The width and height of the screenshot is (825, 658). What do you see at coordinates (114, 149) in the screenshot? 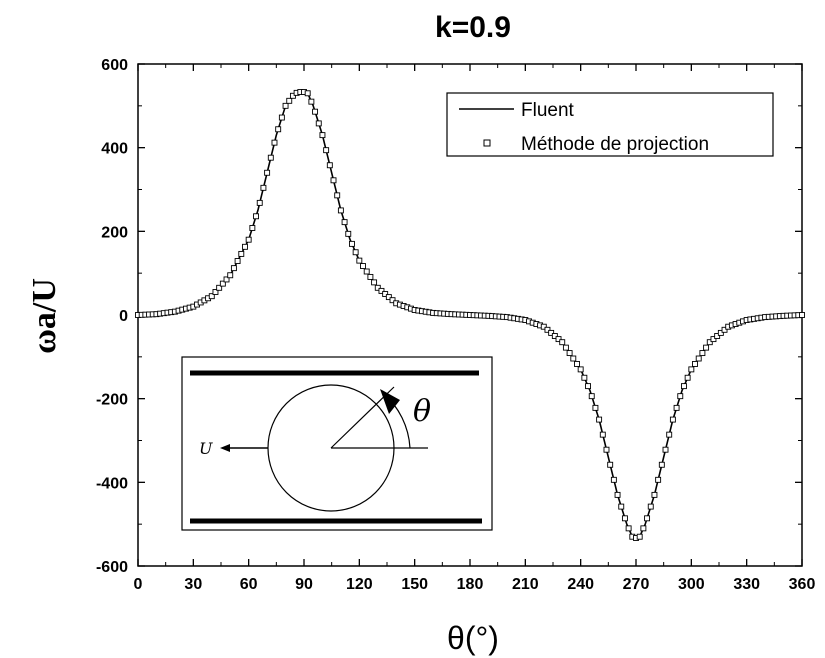
I see `y-tick-label: 400` at bounding box center [114, 149].